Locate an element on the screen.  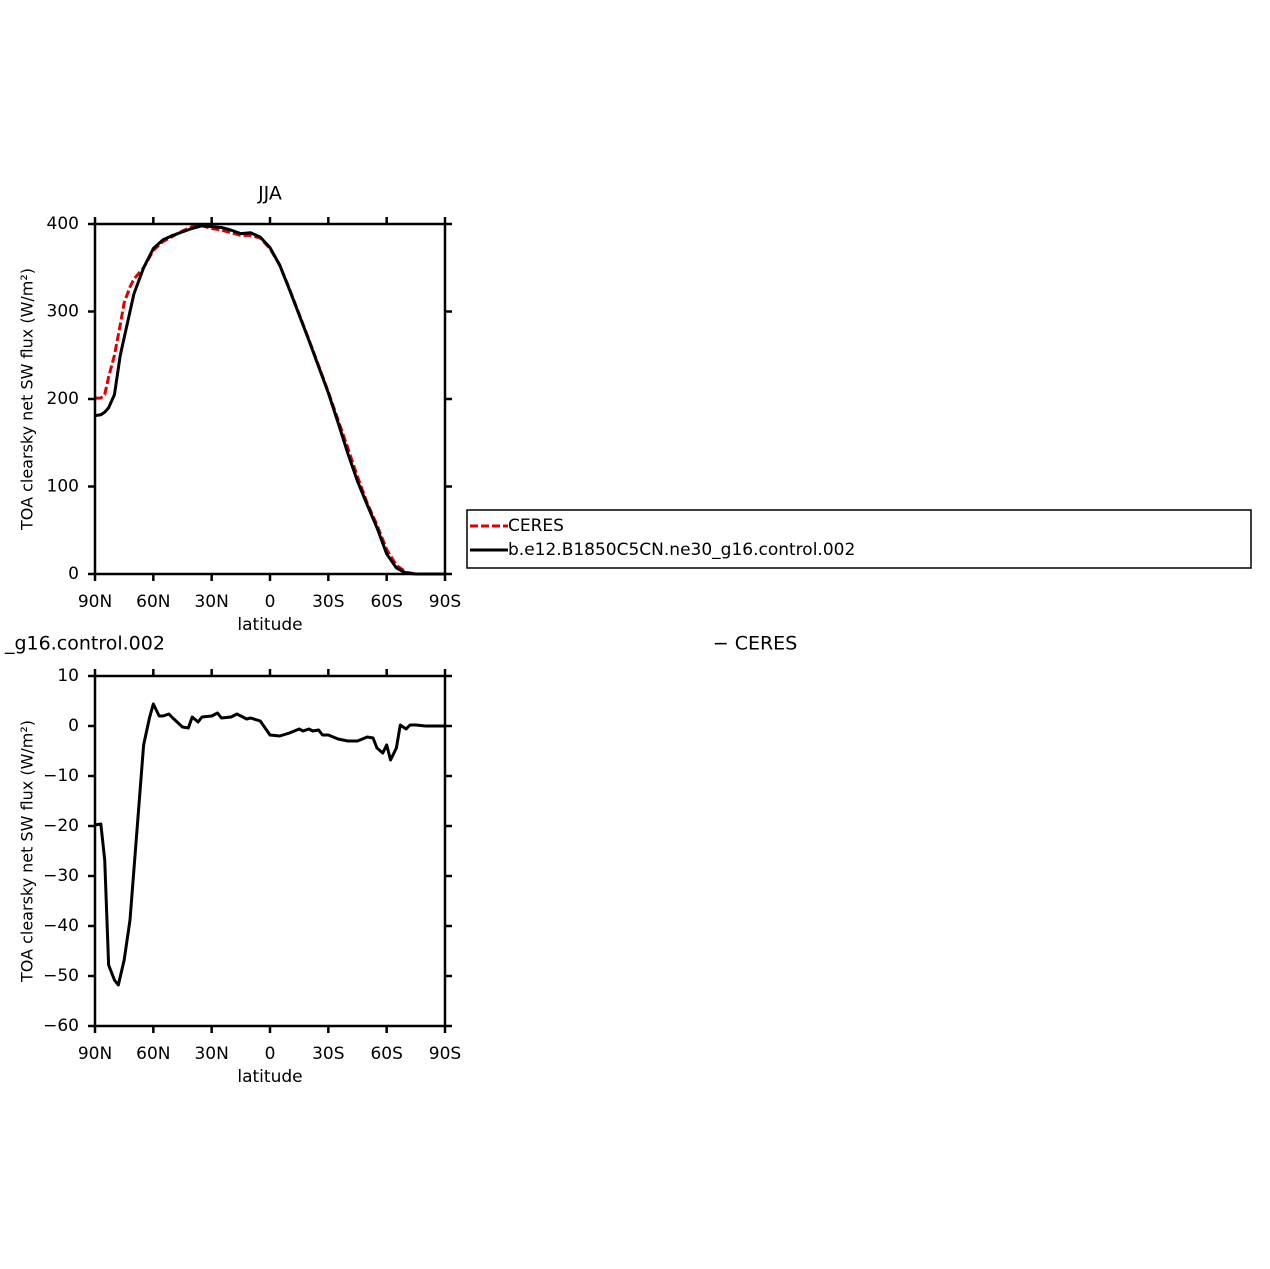
y-tick-label: −30 is located at coordinates (61, 876).